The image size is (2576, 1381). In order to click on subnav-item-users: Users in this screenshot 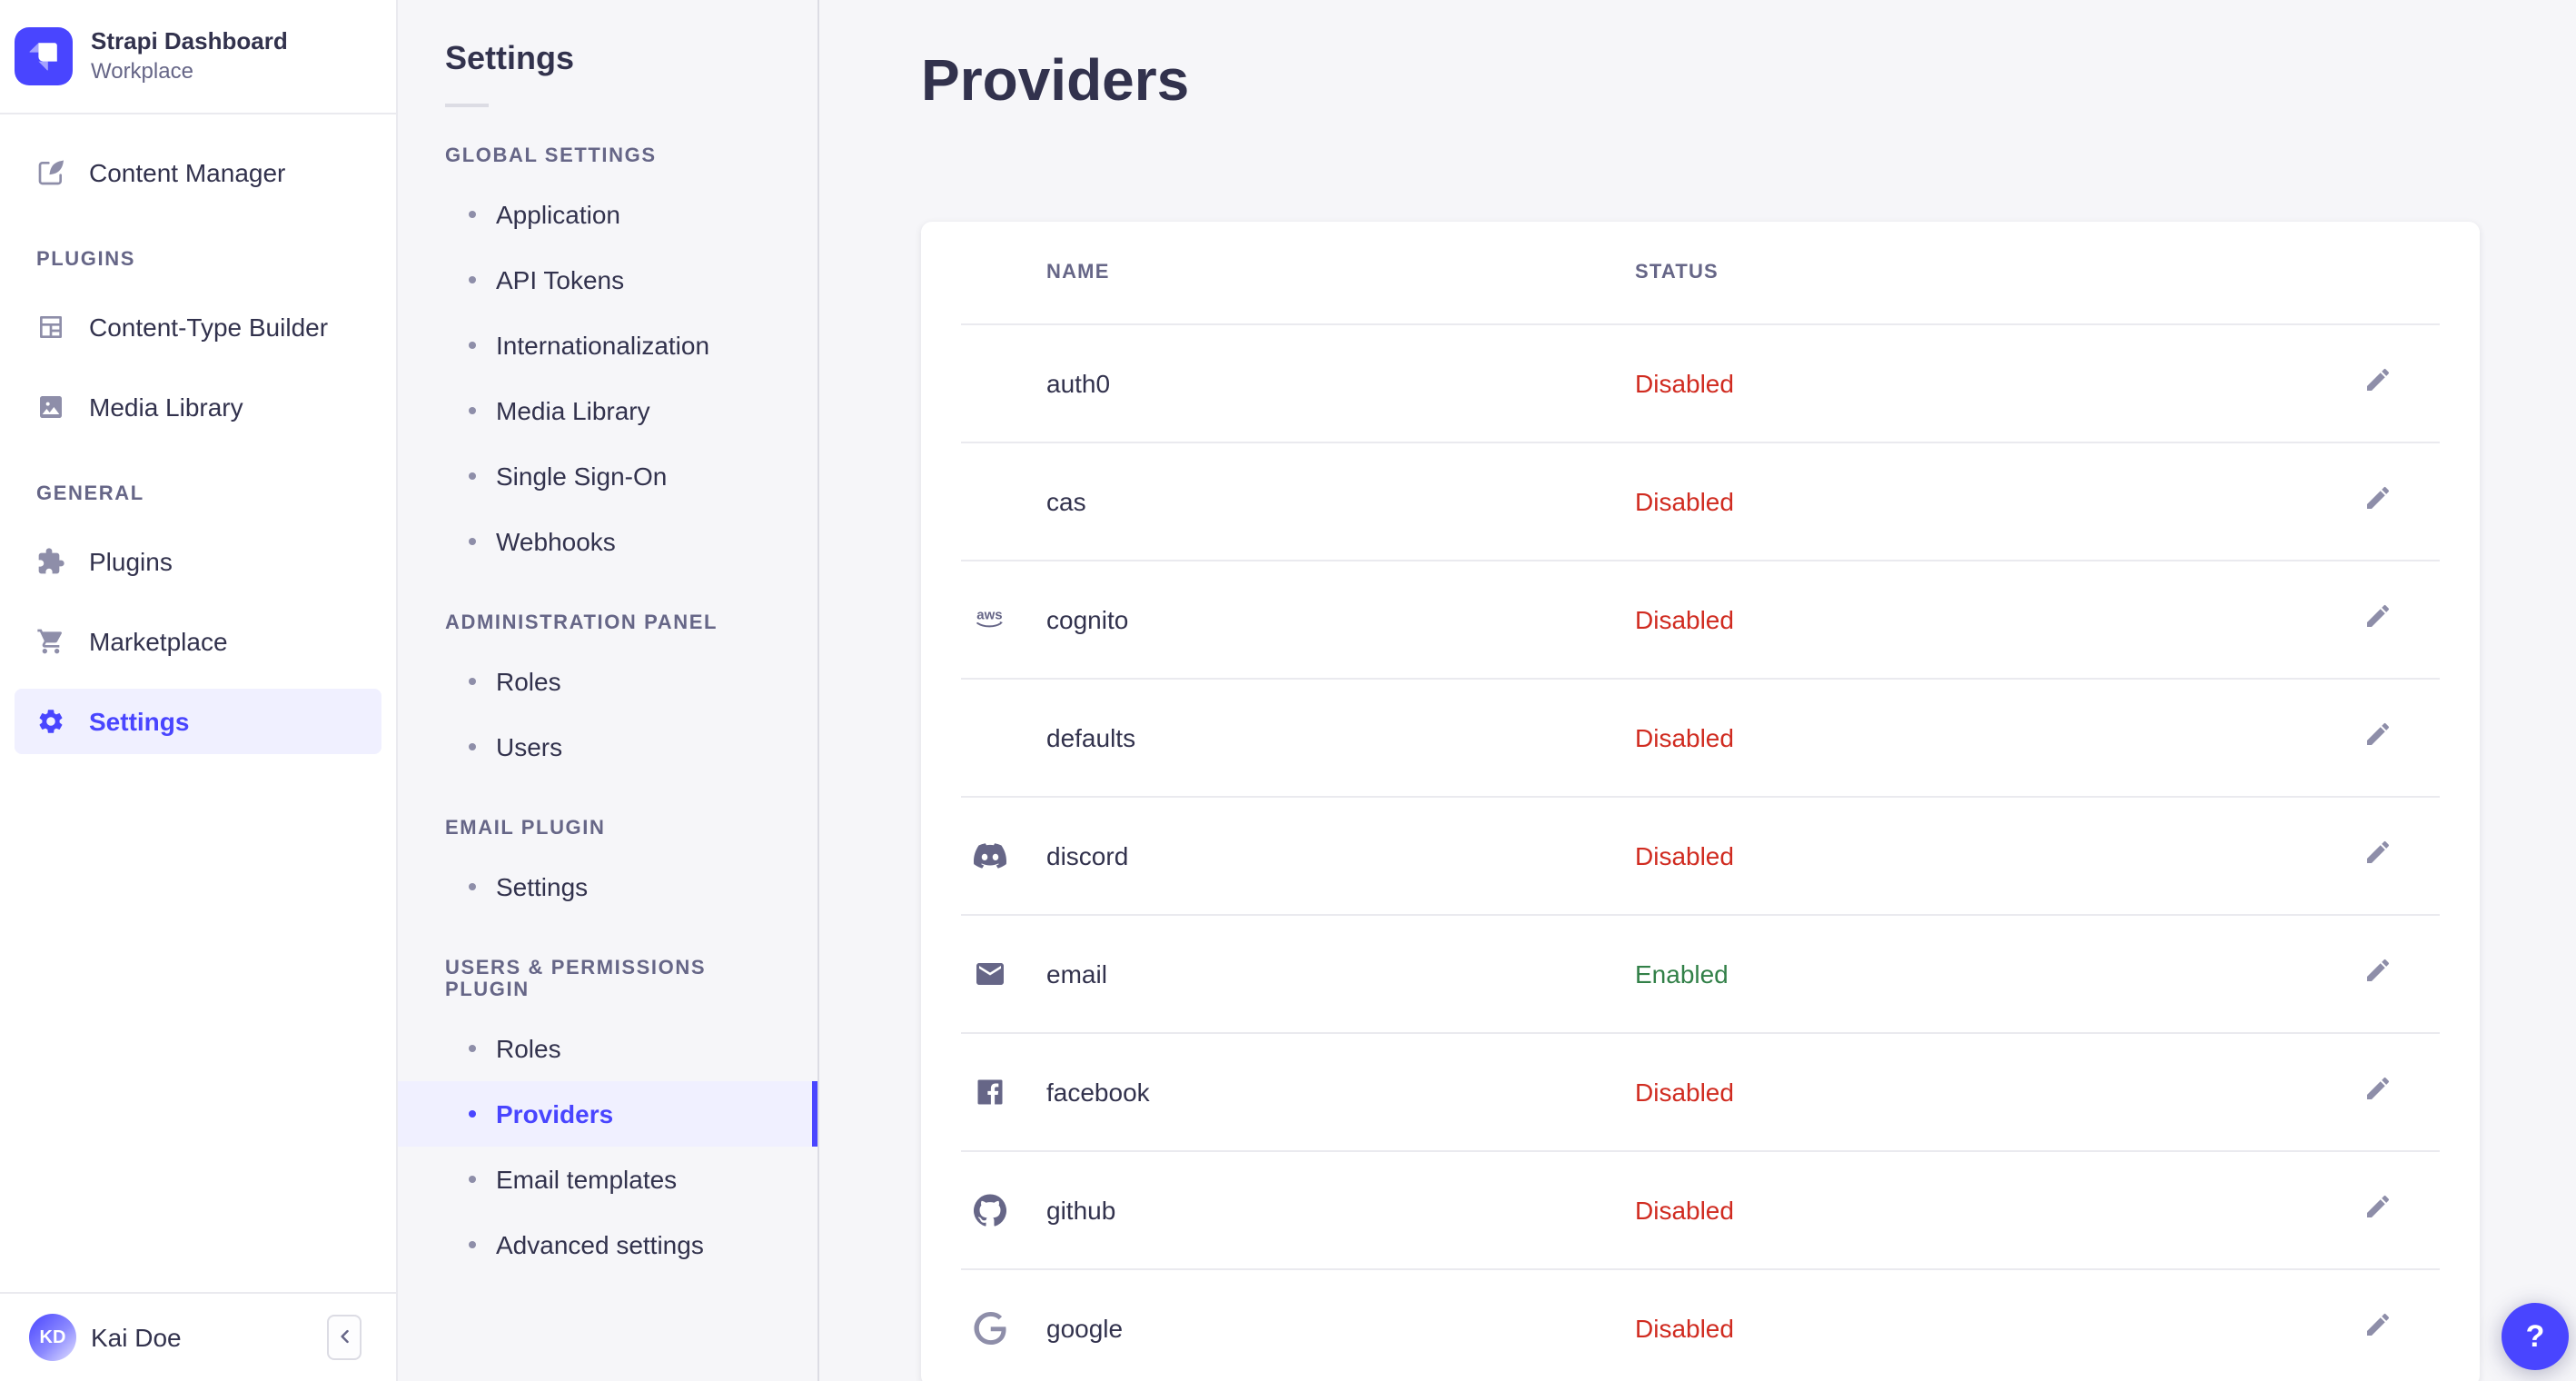, I will do `click(607, 747)`.